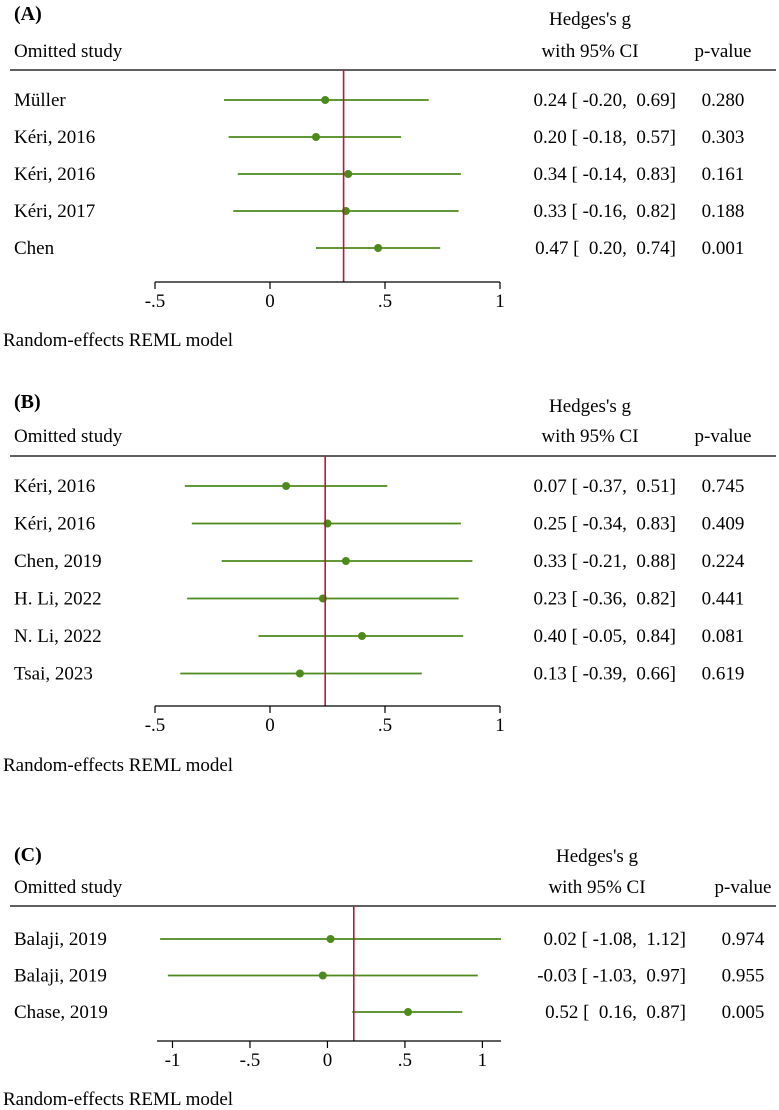 This screenshot has width=779, height=1110. I want to click on panel-b-row-4-study: N. Li, 2022, so click(58, 636).